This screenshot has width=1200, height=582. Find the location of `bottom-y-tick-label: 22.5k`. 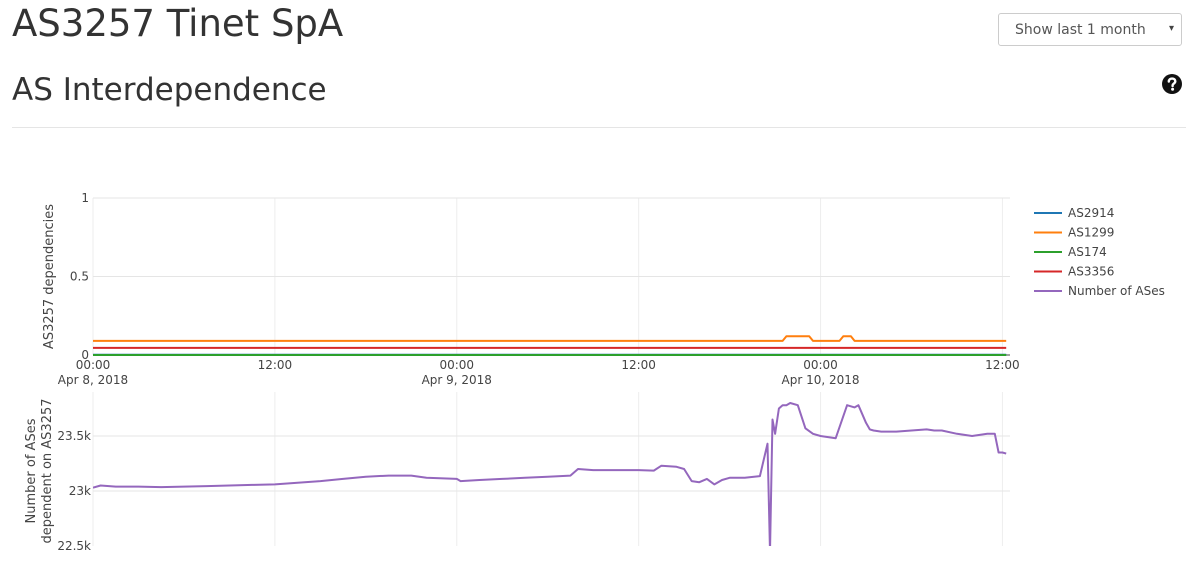

bottom-y-tick-label: 22.5k is located at coordinates (74, 546).